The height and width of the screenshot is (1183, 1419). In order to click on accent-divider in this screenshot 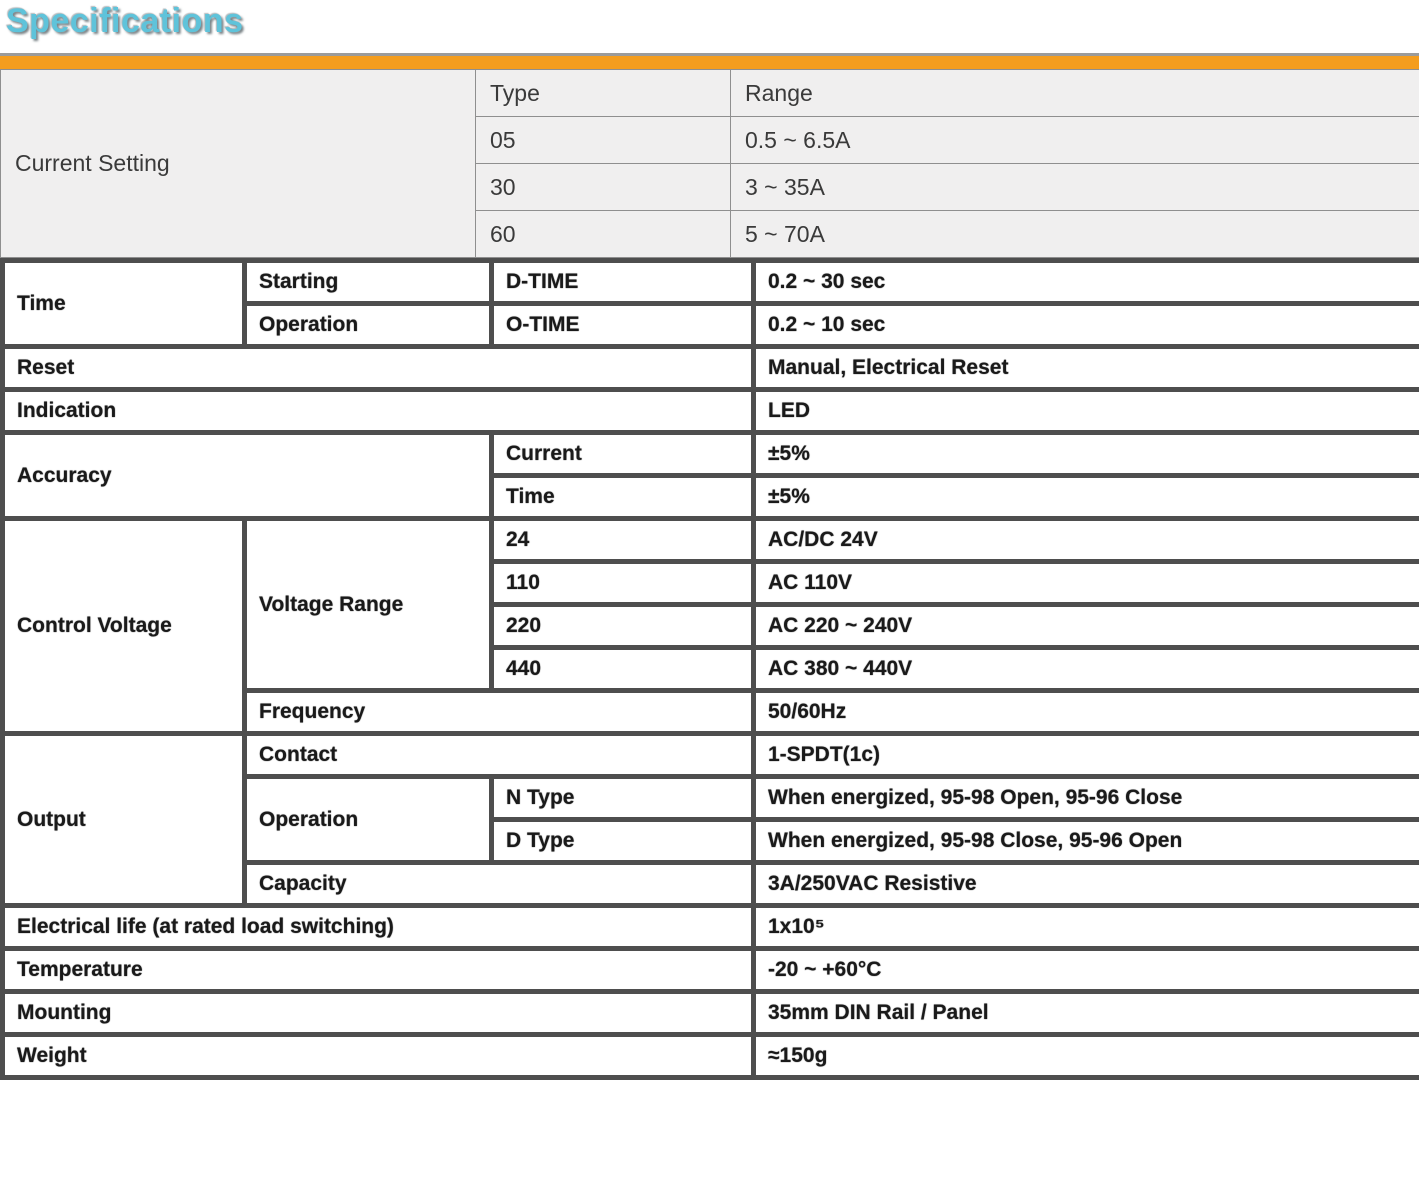, I will do `click(709, 61)`.